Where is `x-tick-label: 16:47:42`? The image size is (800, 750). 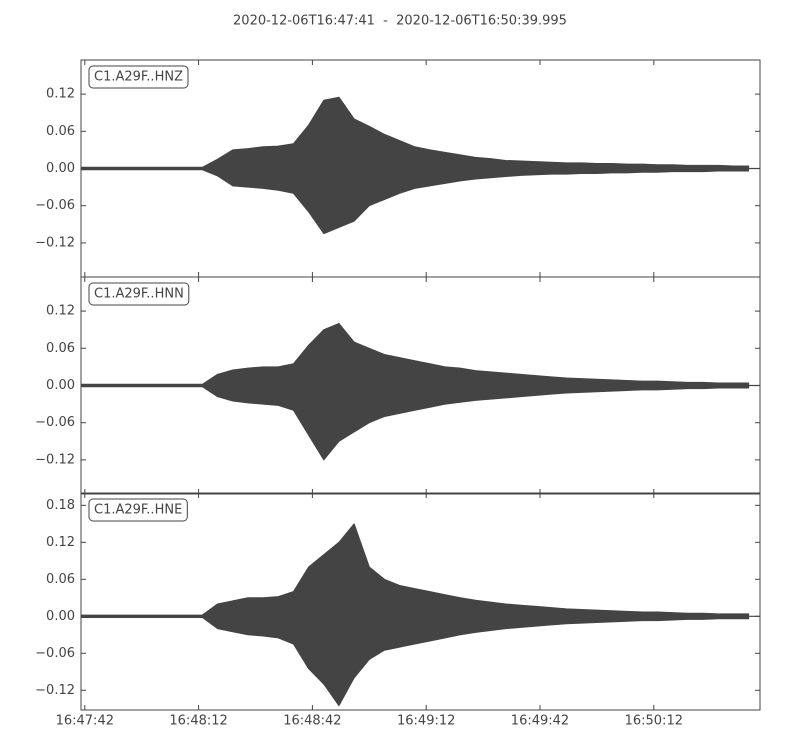 x-tick-label: 16:47:42 is located at coordinates (85, 721).